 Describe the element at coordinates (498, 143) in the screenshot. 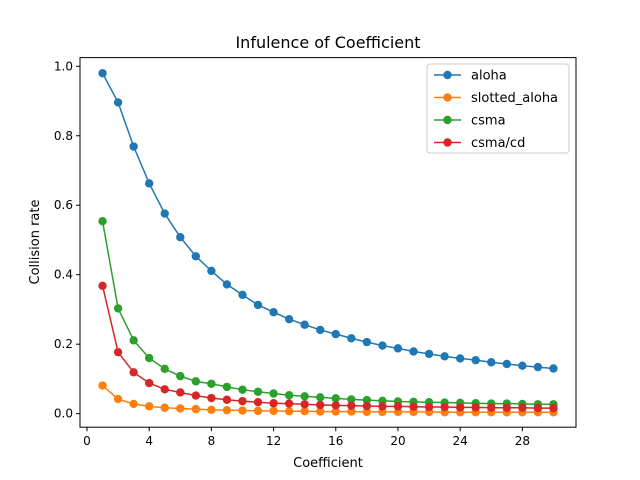

I see `legend-label-csma-cd: csma/cd` at that location.